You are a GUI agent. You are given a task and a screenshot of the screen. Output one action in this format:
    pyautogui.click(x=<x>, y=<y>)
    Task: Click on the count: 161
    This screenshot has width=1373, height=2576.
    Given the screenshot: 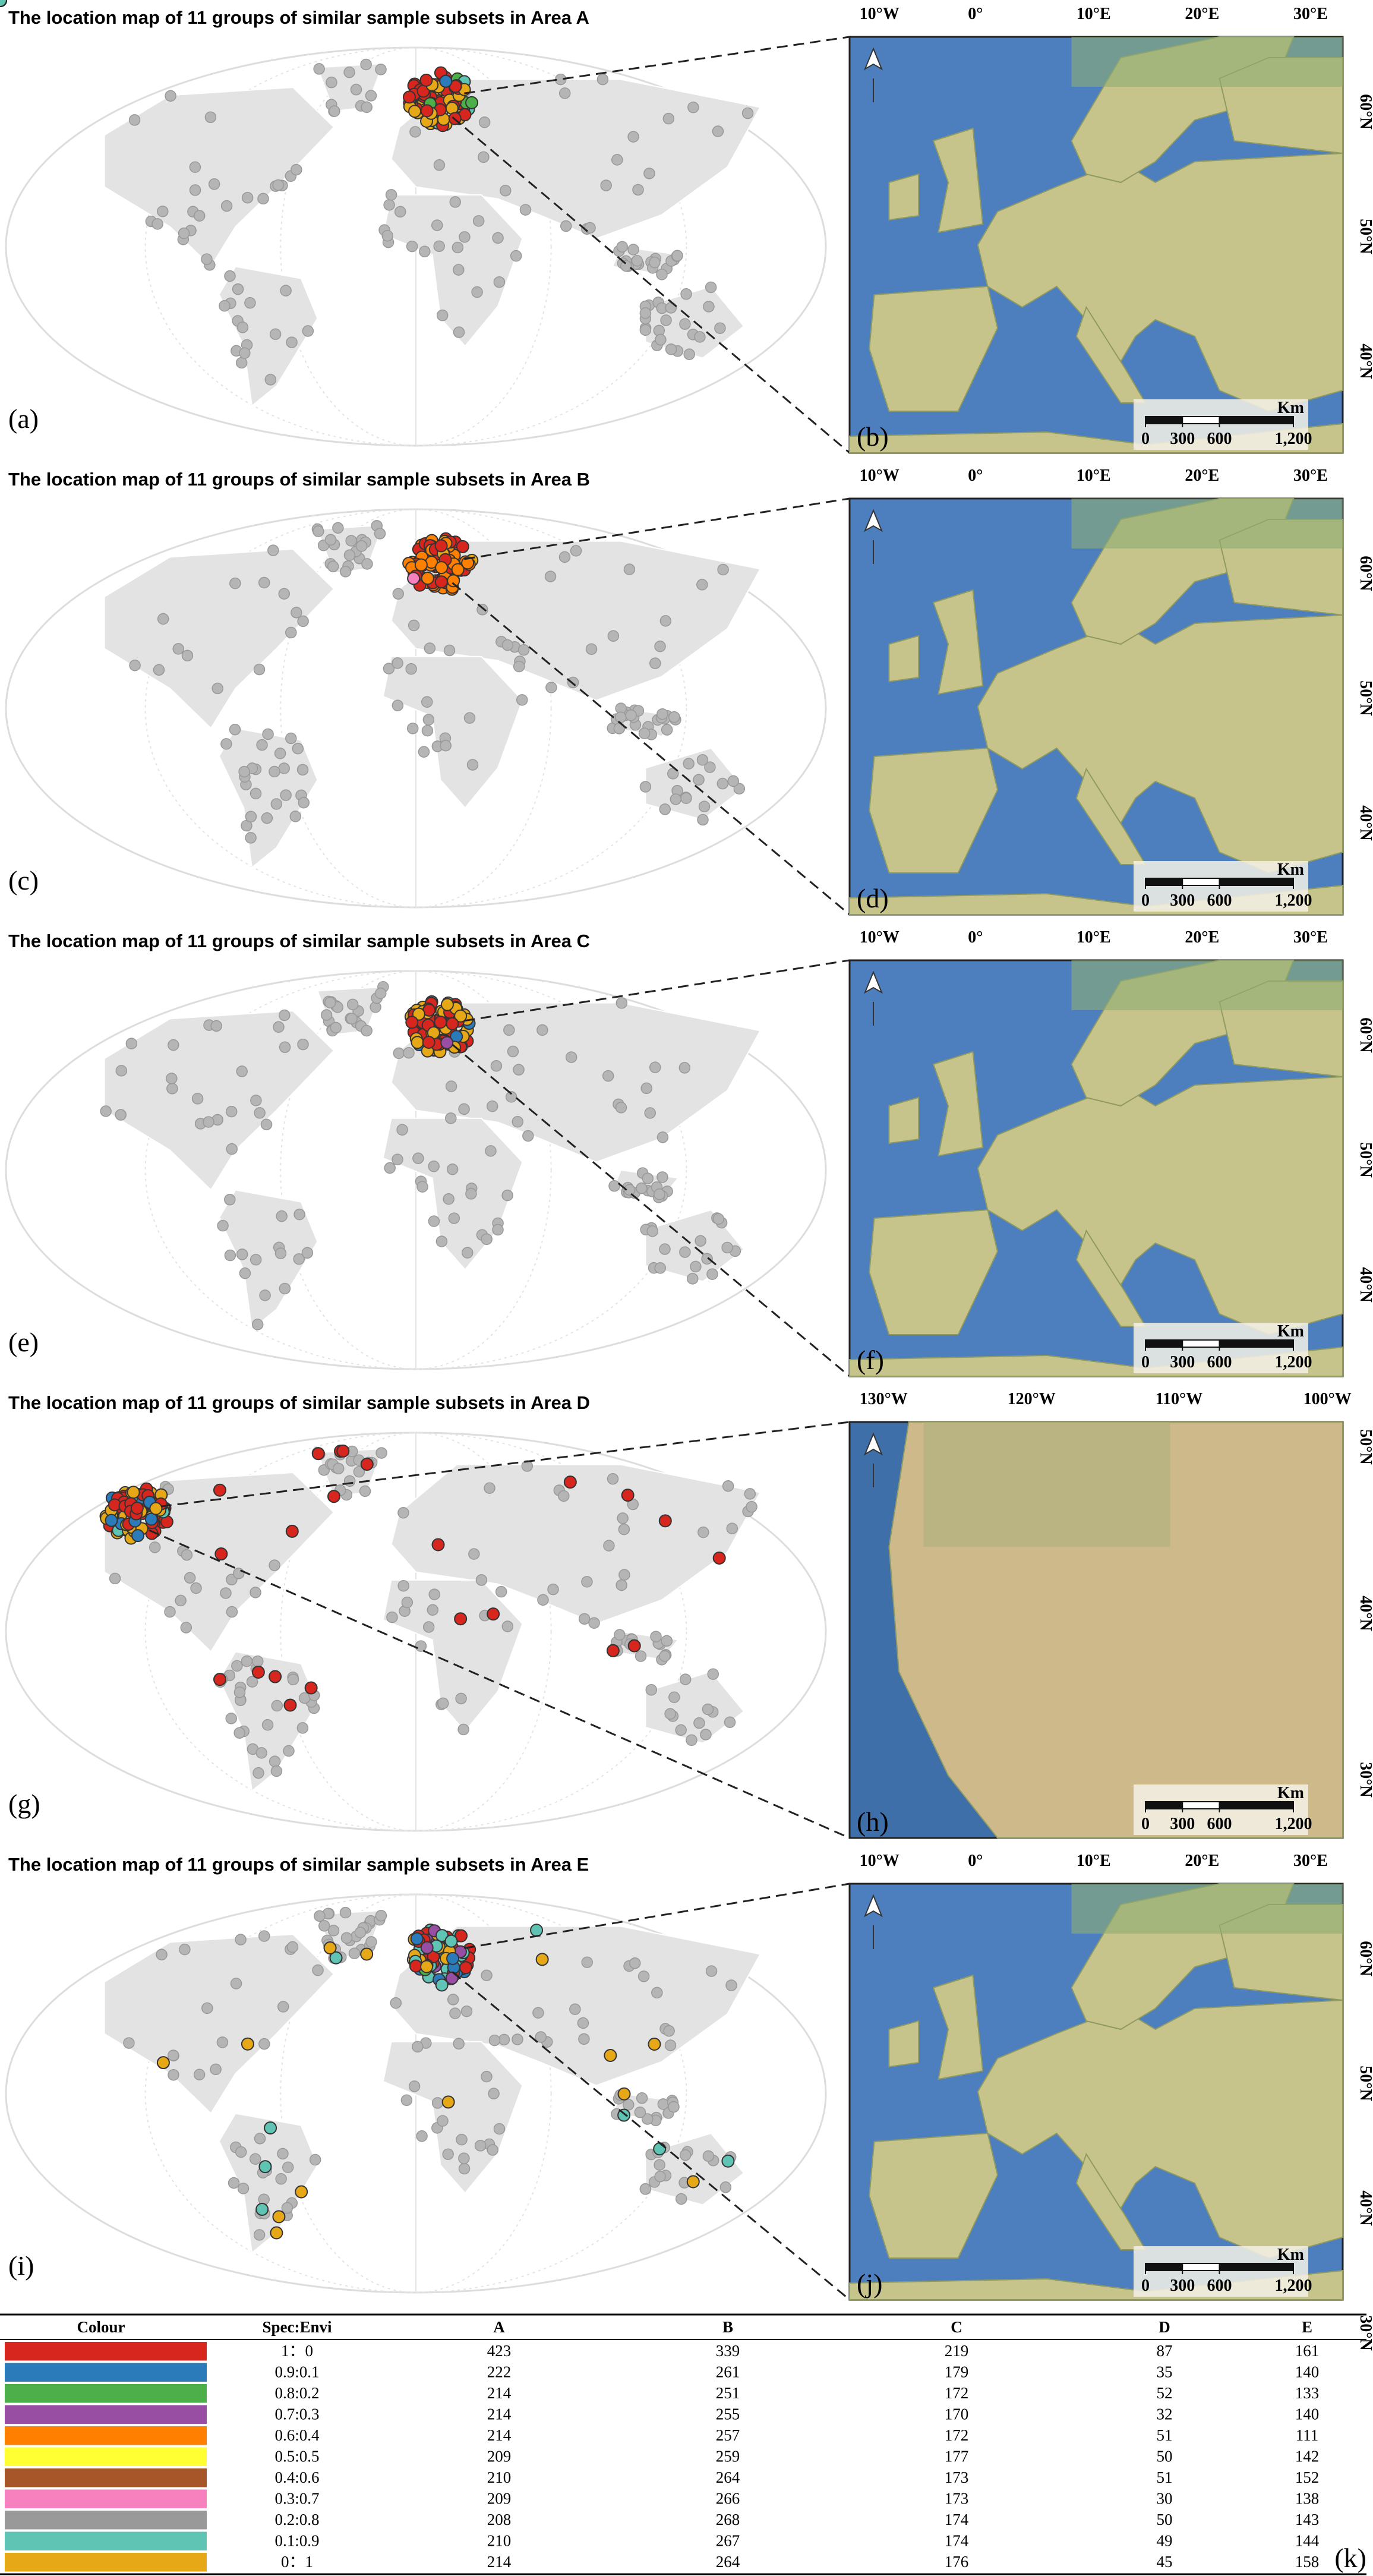 What is the action you would take?
    pyautogui.click(x=1307, y=2351)
    